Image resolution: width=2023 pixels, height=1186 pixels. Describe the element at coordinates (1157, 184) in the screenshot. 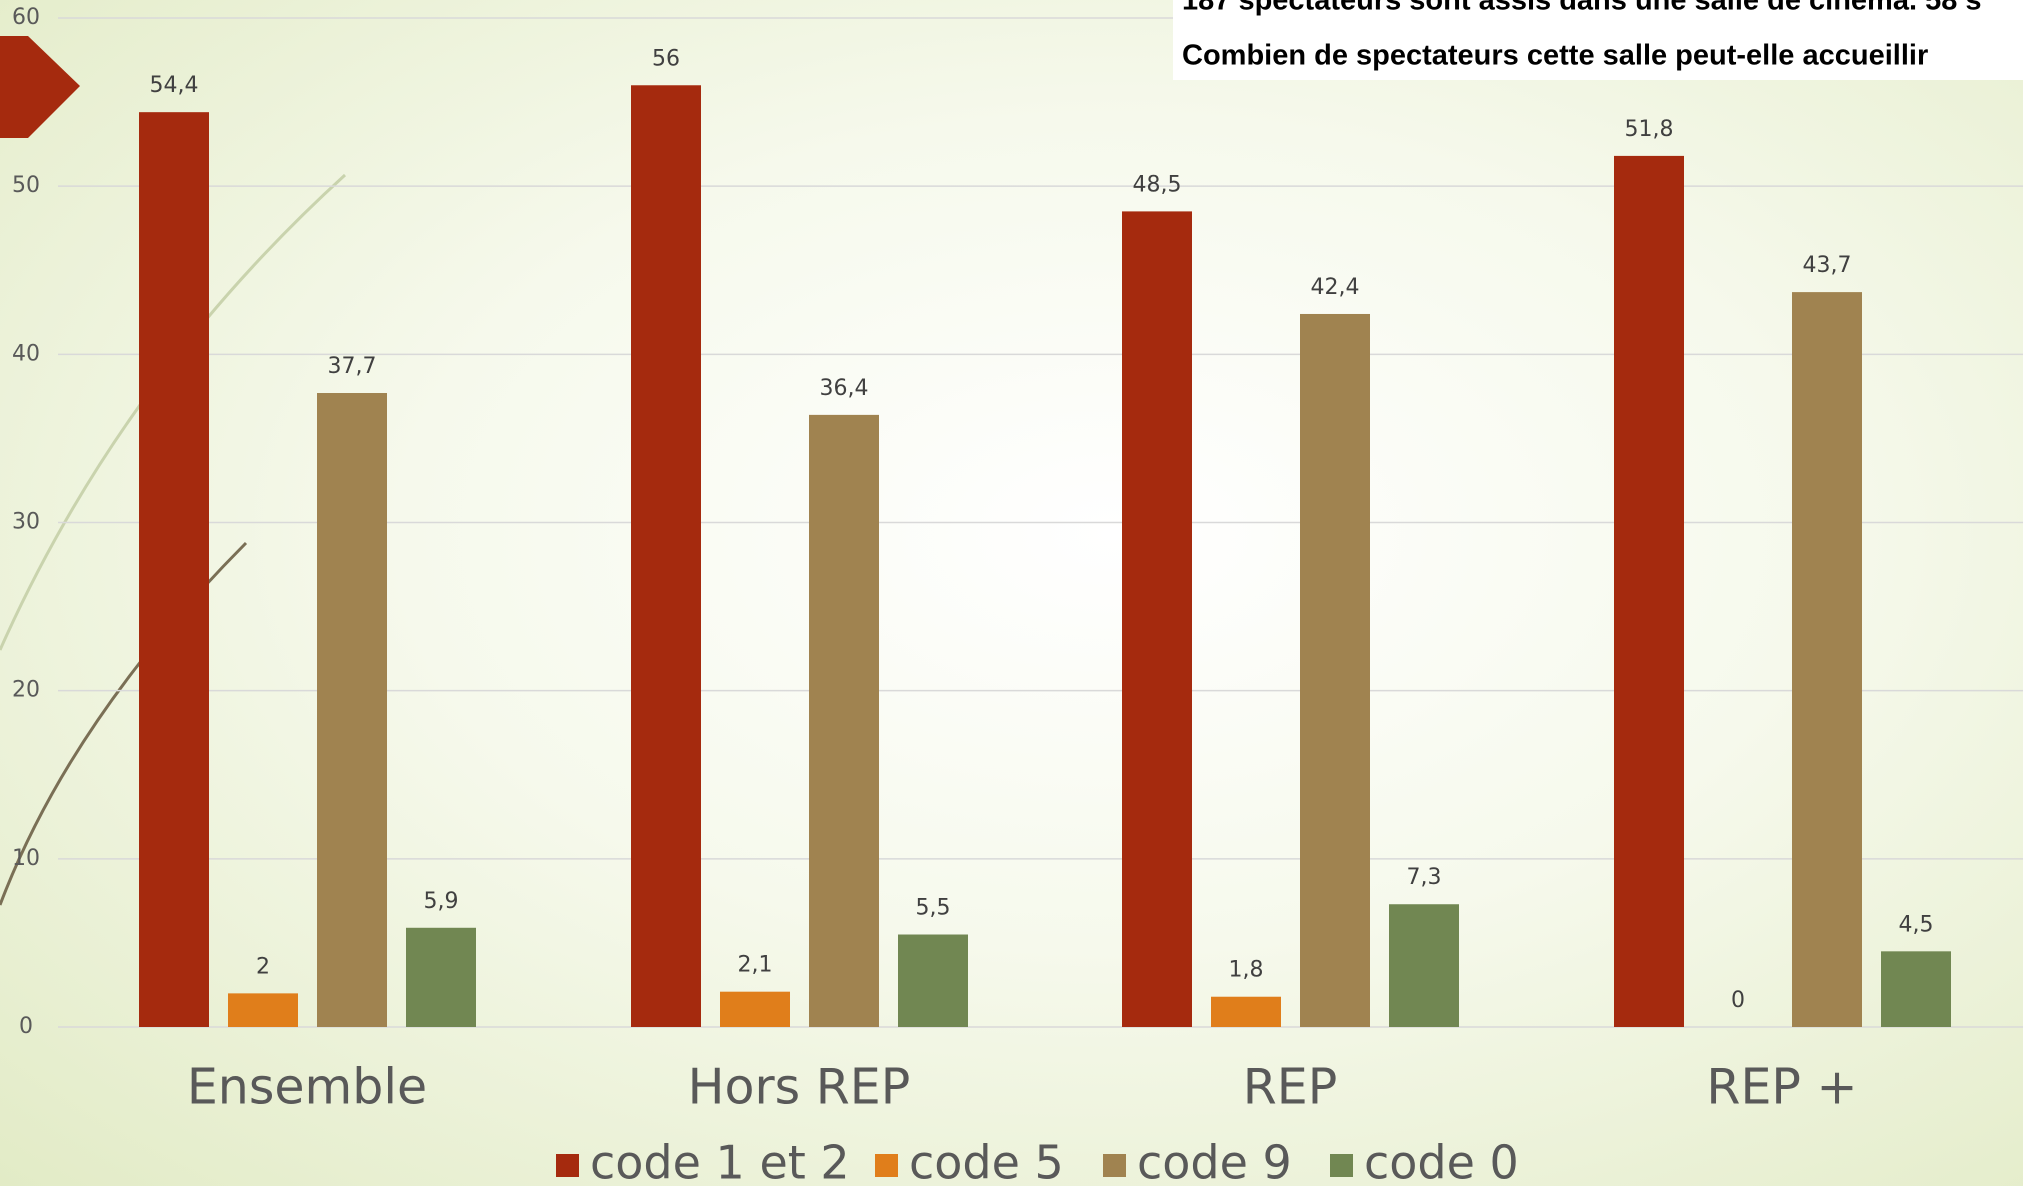

I see `data-label: 48,5` at that location.